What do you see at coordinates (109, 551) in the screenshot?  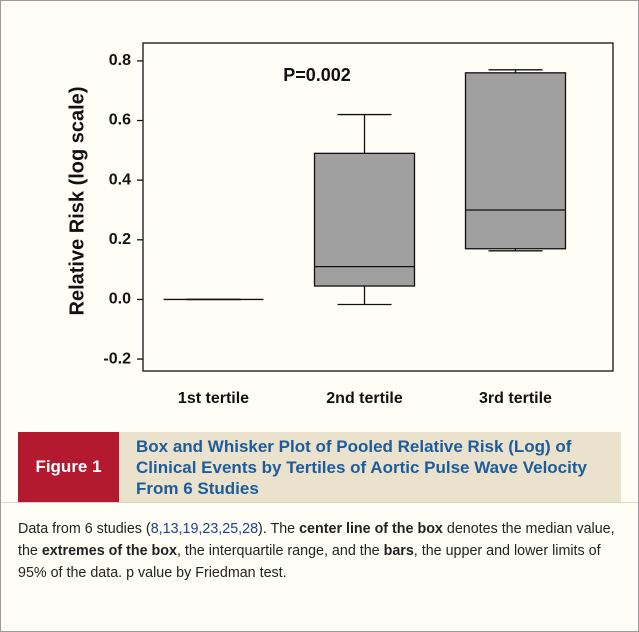 I see `caption-segment: extremes of the box` at bounding box center [109, 551].